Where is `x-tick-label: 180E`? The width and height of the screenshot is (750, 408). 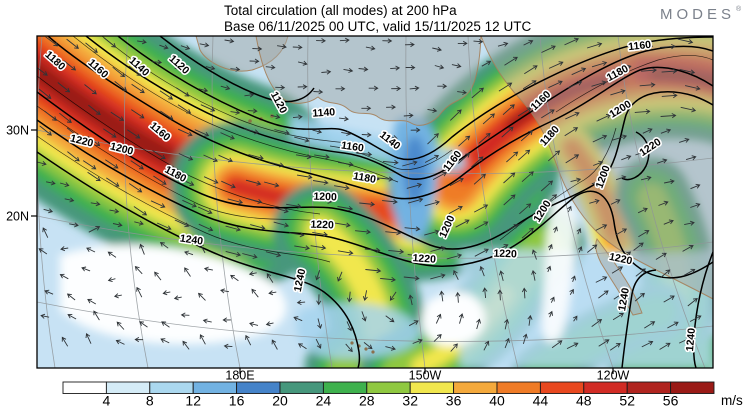
x-tick-label: 180E is located at coordinates (239, 376).